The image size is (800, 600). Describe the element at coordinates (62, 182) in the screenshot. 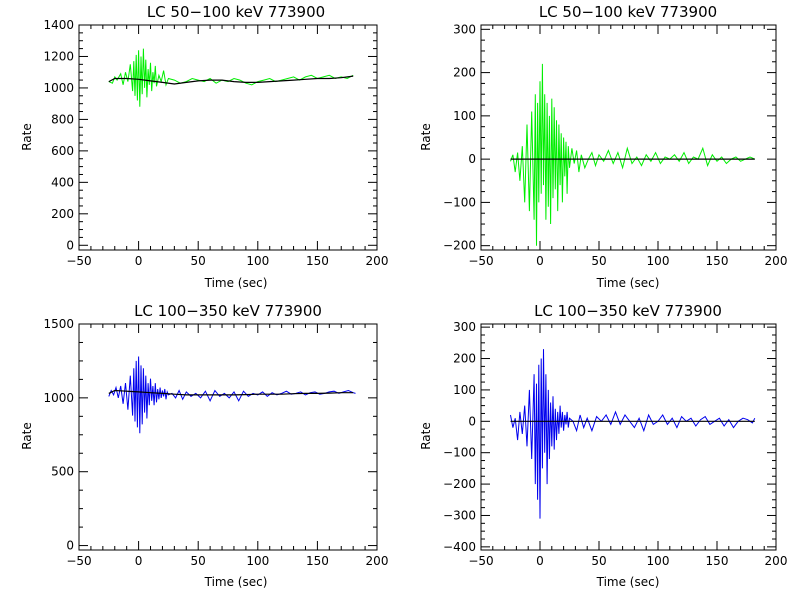

I see `y-tick-label: 400` at that location.